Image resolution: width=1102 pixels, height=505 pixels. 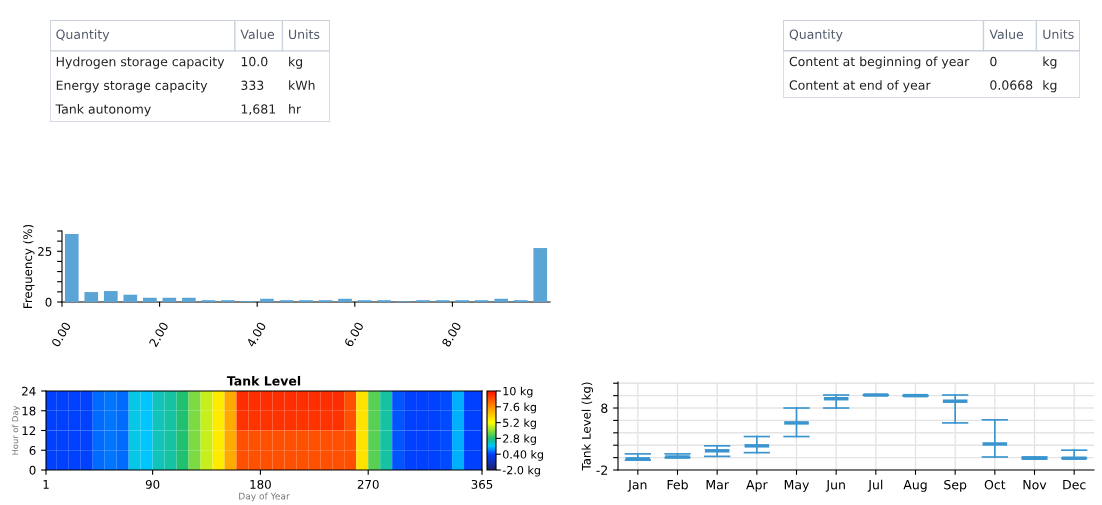 What do you see at coordinates (519, 424) in the screenshot?
I see `color-bar-label: 5.2 kg` at bounding box center [519, 424].